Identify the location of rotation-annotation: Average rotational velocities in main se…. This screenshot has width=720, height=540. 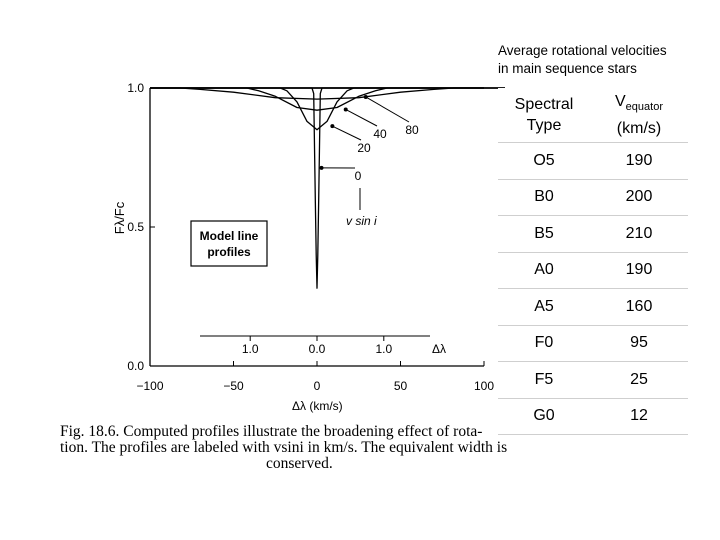
(582, 60).